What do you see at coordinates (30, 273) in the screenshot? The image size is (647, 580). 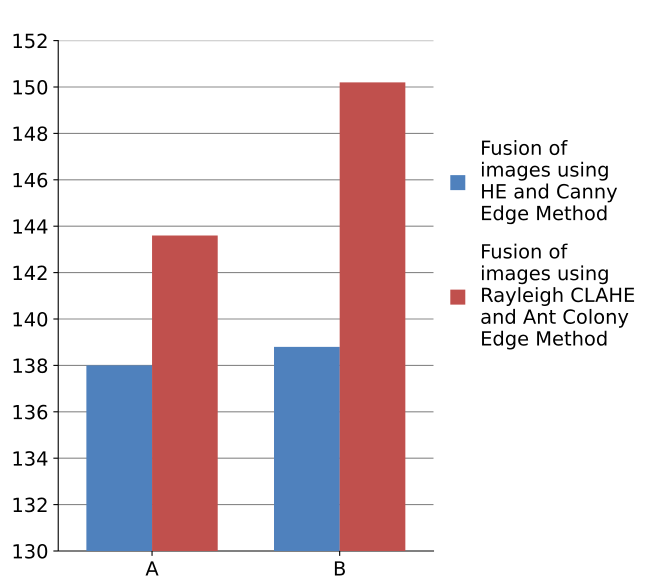 I see `y-tick-label: 142` at bounding box center [30, 273].